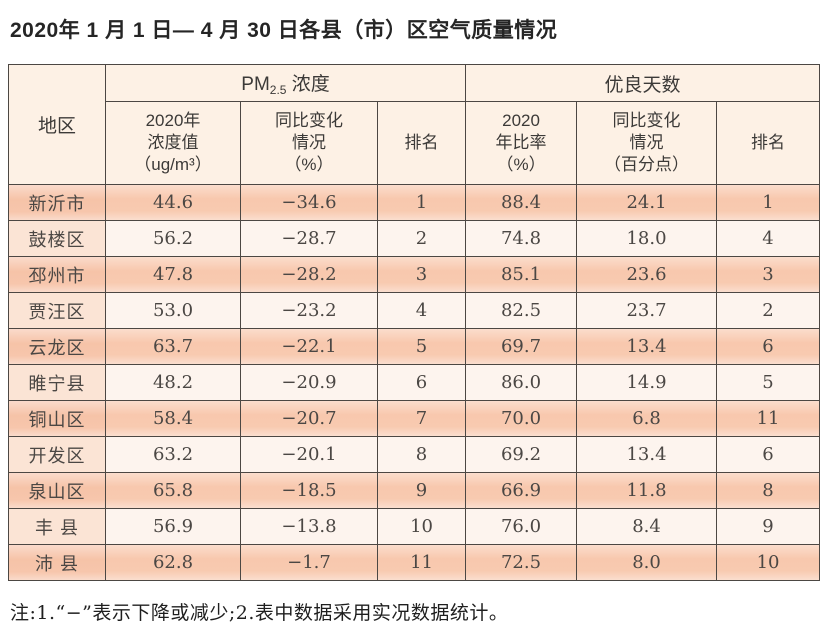 The height and width of the screenshot is (625, 825). I want to click on pm-change-cell: −20.7, so click(309, 418).